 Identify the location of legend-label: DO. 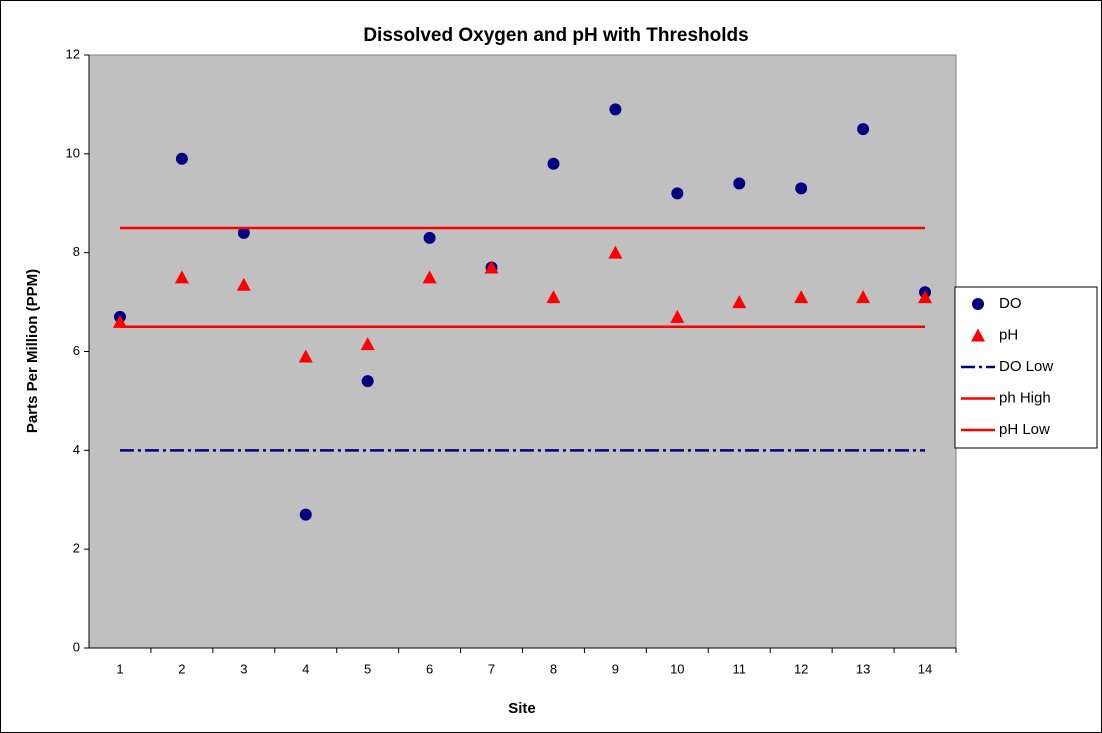
(1010, 303).